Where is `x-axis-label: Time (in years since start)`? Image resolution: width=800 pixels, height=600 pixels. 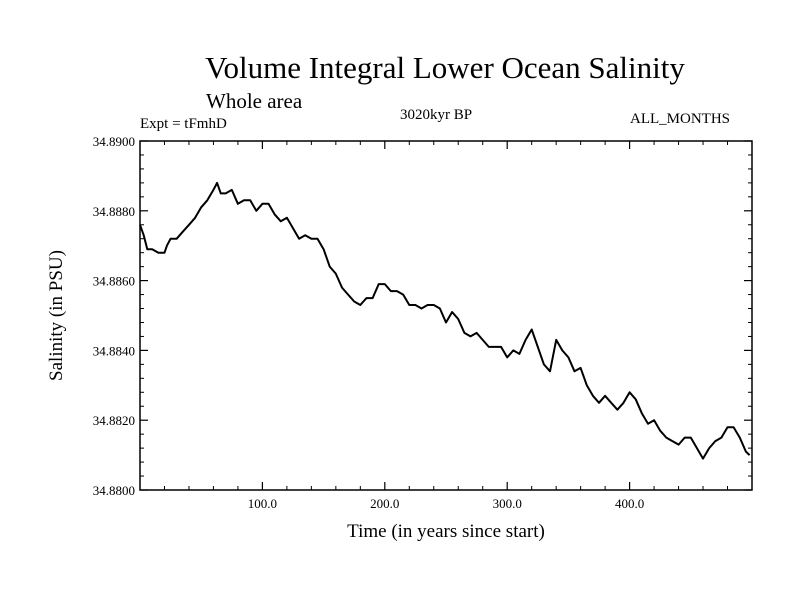
x-axis-label: Time (in years since start) is located at coordinates (446, 531).